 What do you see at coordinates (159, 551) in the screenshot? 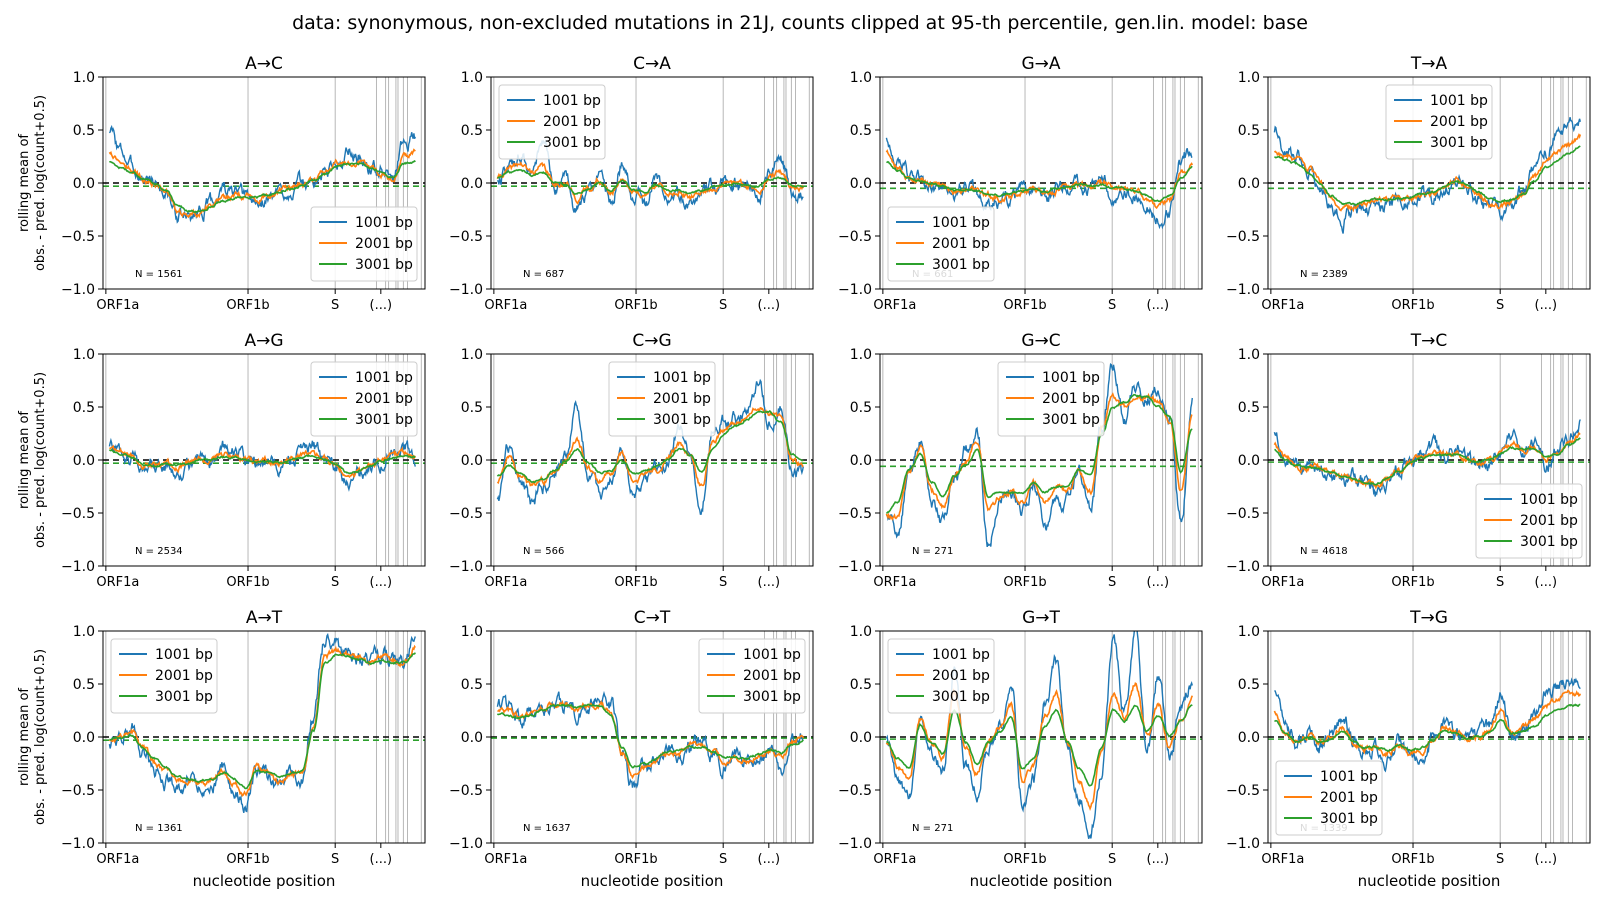
I see `n-count-label: N = 2534` at bounding box center [159, 551].